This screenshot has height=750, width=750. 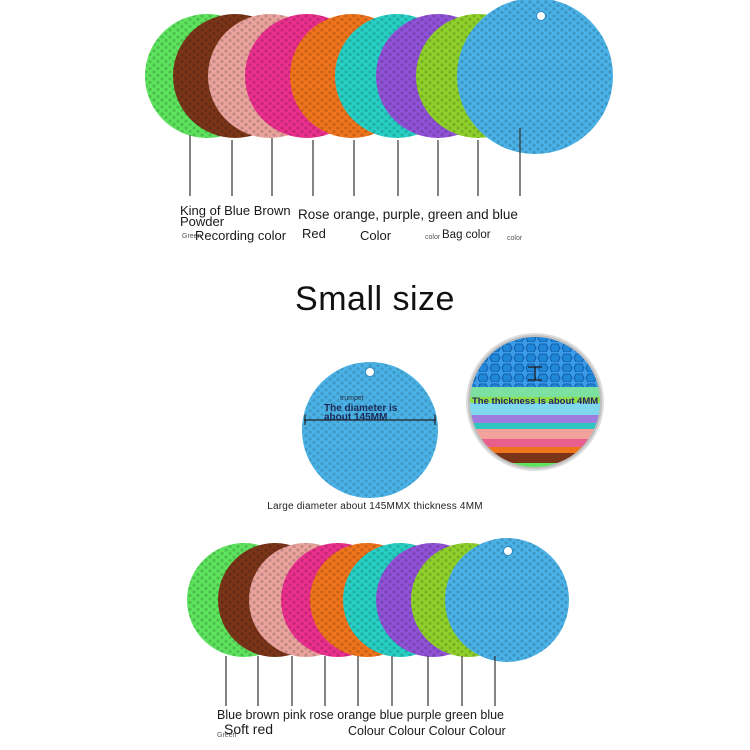 What do you see at coordinates (370, 430) in the screenshot?
I see `diameter-diagram` at bounding box center [370, 430].